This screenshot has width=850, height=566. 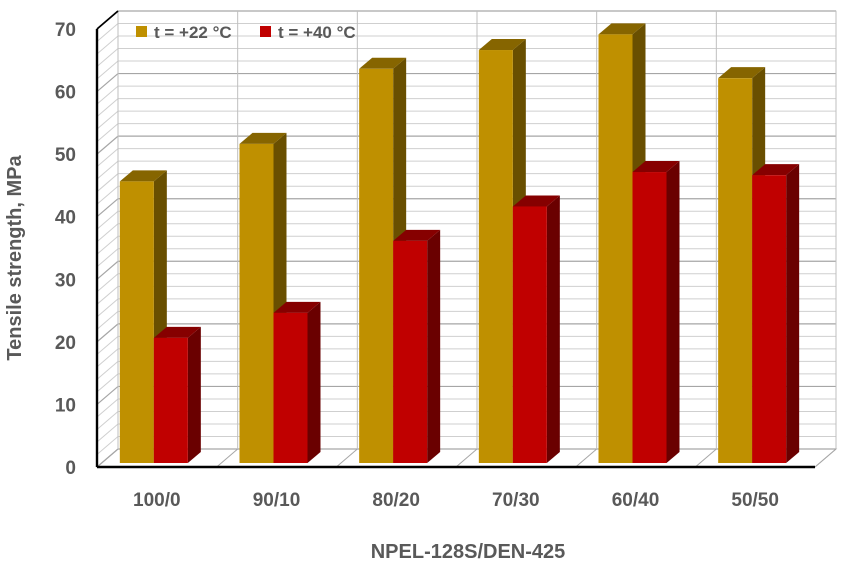 I want to click on x-tick-label: 90/10, so click(x=277, y=500).